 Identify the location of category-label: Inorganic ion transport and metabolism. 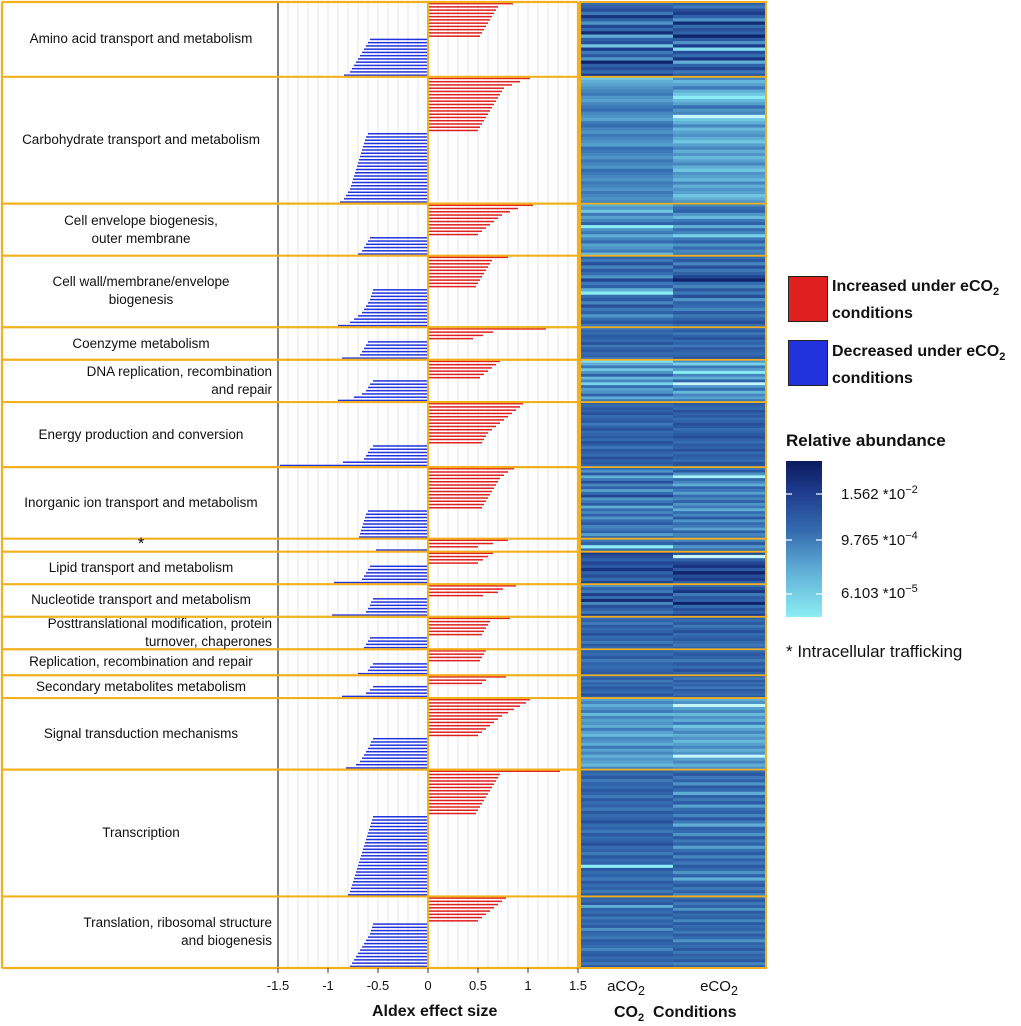
(141, 502).